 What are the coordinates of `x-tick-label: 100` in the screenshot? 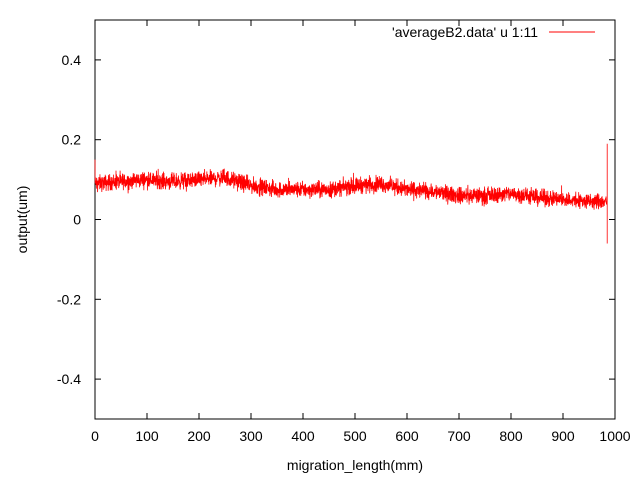 It's located at (147, 436).